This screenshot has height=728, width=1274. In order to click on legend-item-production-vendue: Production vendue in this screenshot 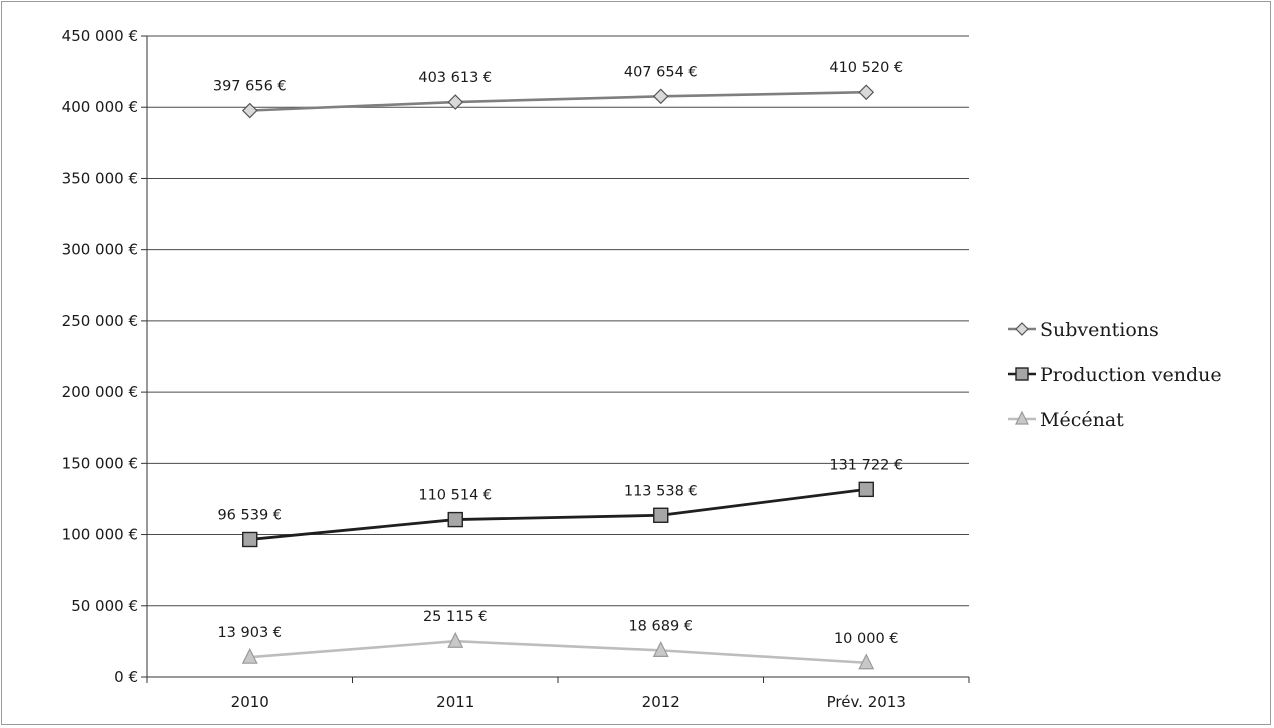, I will do `click(1115, 375)`.